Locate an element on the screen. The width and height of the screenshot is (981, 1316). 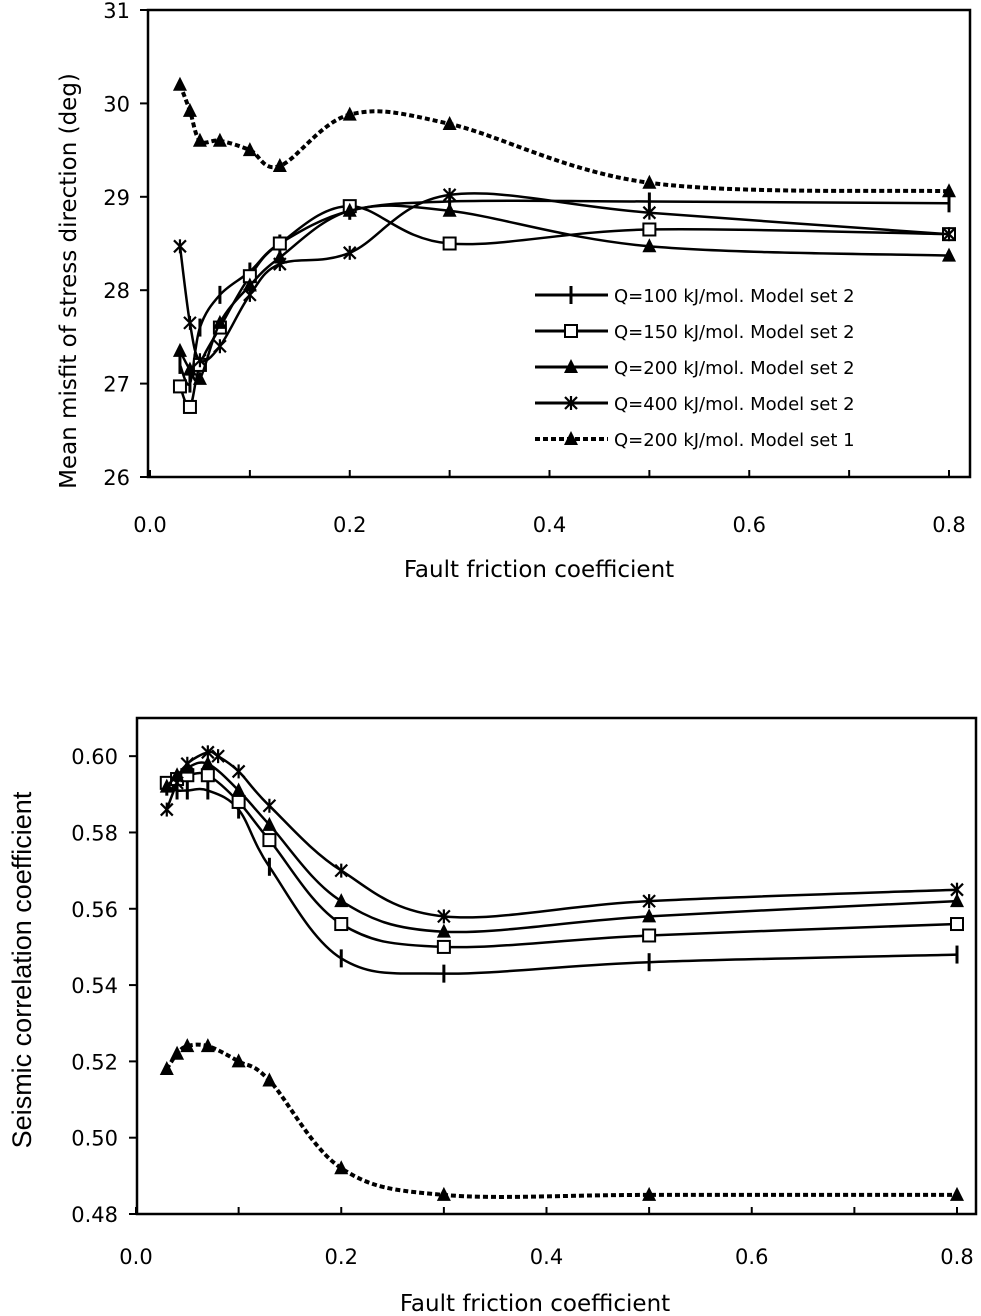
y-tick-label: 0.52 is located at coordinates (94, 1062).